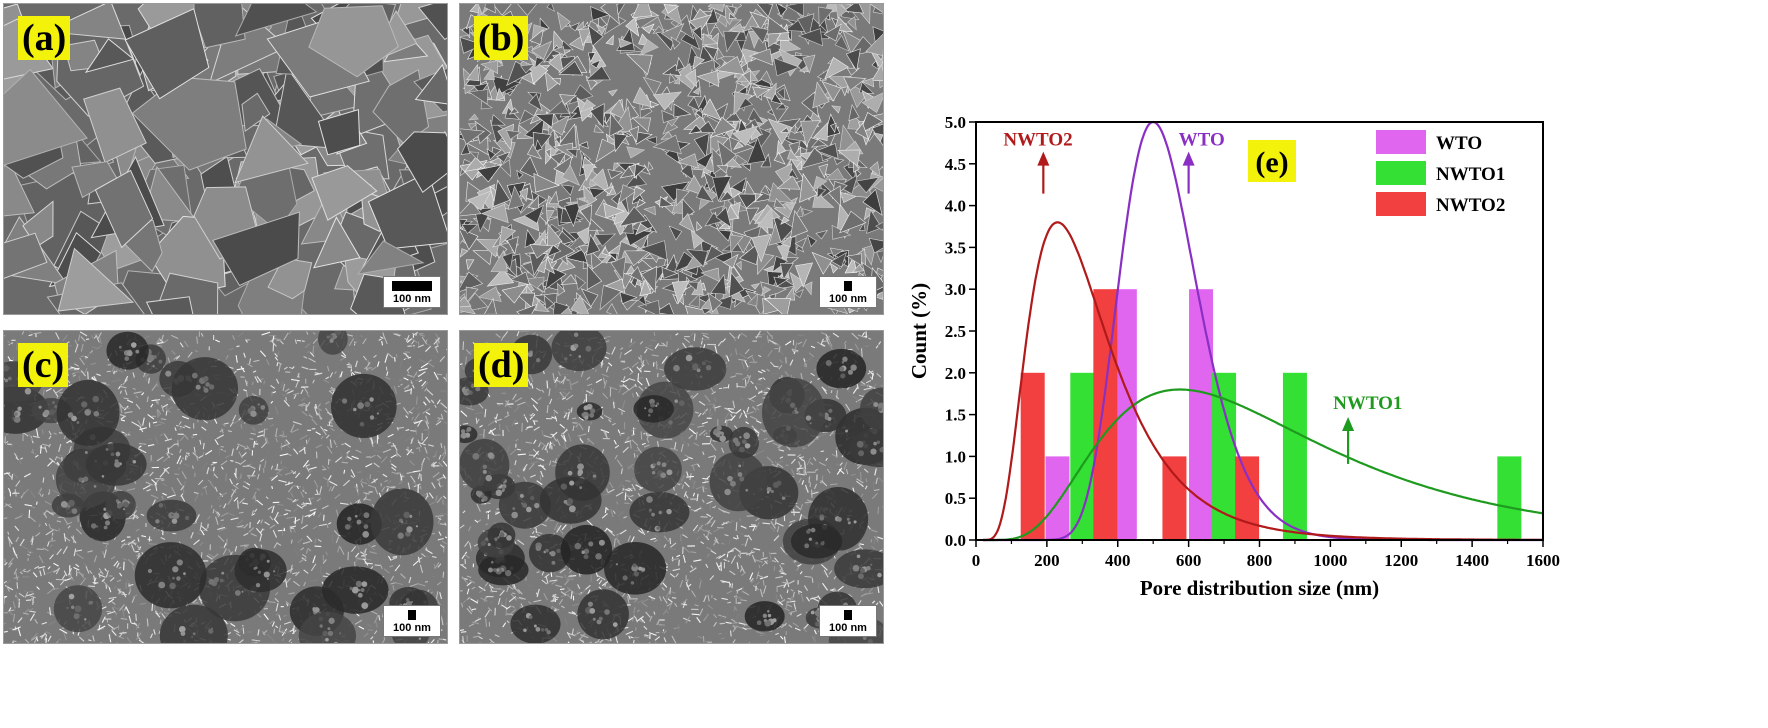  What do you see at coordinates (955, 498) in the screenshot?
I see `y-tick-label-0.5: 0.5` at bounding box center [955, 498].